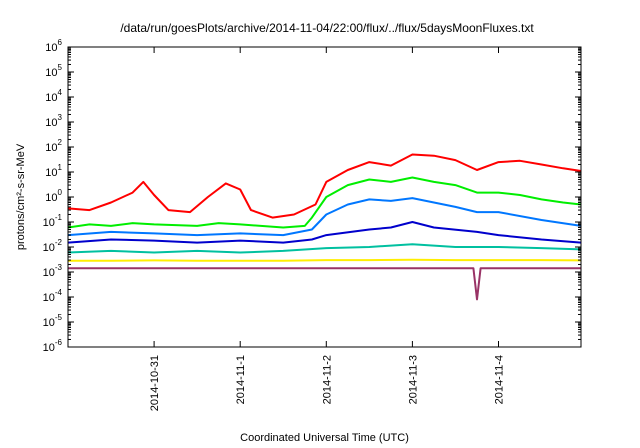 Image resolution: width=640 pixels, height=448 pixels. Describe the element at coordinates (53, 121) in the screenshot. I see `y-tick-label: 10³` at that location.